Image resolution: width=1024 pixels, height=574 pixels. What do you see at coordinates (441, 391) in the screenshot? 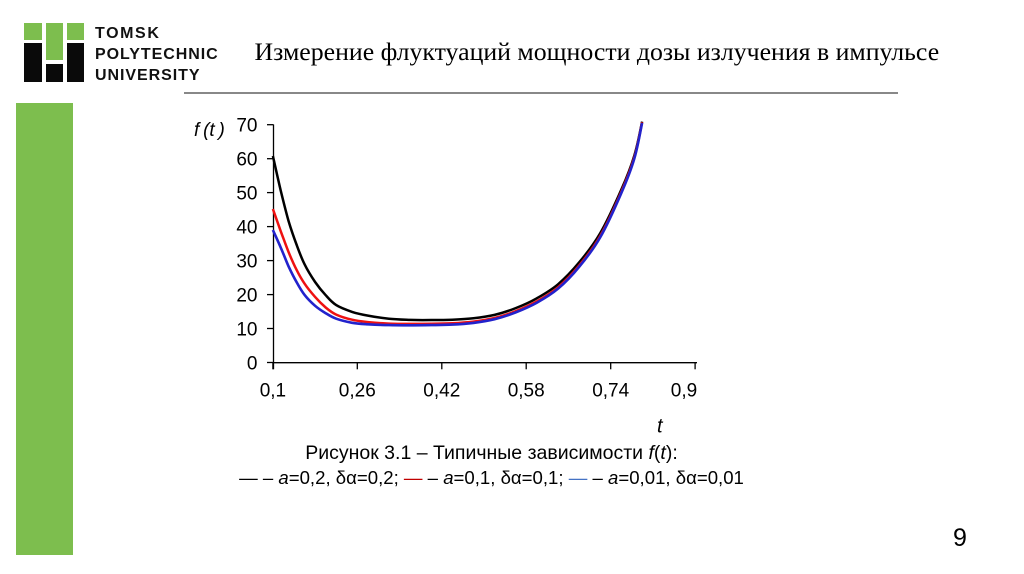
I see `svg-text: 0,42` at bounding box center [441, 391].